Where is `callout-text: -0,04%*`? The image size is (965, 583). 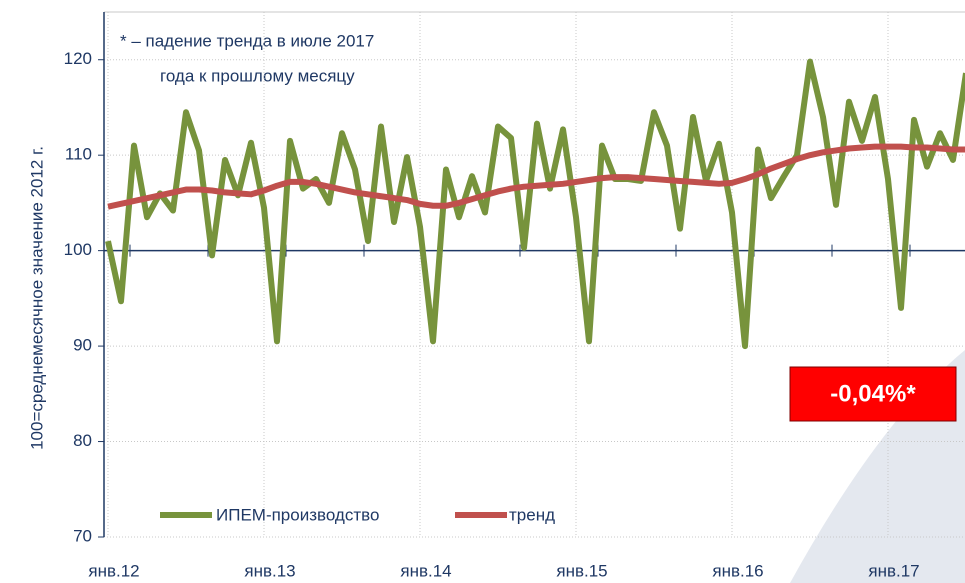
callout-text: -0,04%* is located at coordinates (873, 393).